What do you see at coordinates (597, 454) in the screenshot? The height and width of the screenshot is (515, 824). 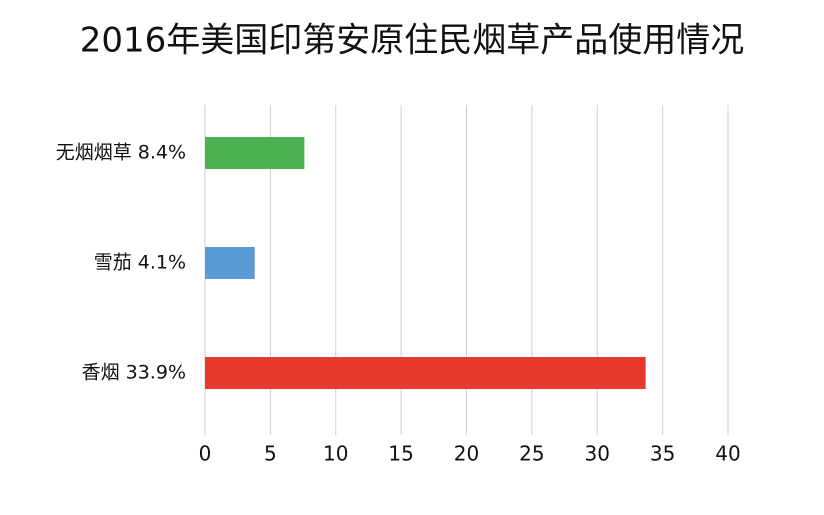 I see `x-tick-label: 30` at bounding box center [597, 454].